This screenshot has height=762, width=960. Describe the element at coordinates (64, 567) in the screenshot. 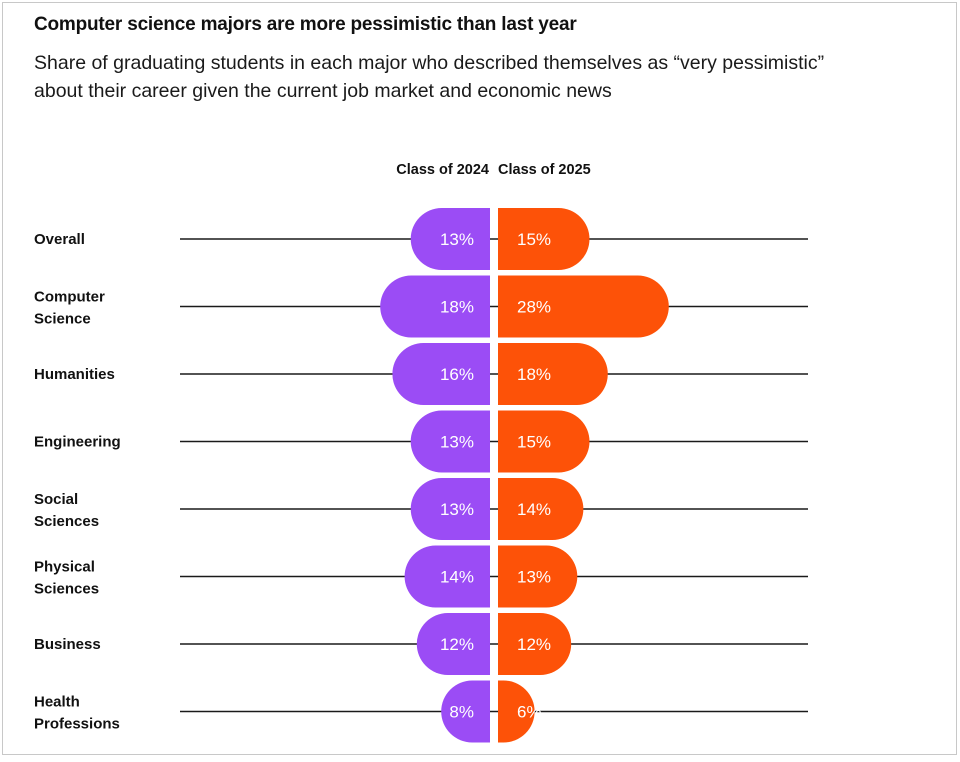

I see `category-label-line: Physical` at that location.